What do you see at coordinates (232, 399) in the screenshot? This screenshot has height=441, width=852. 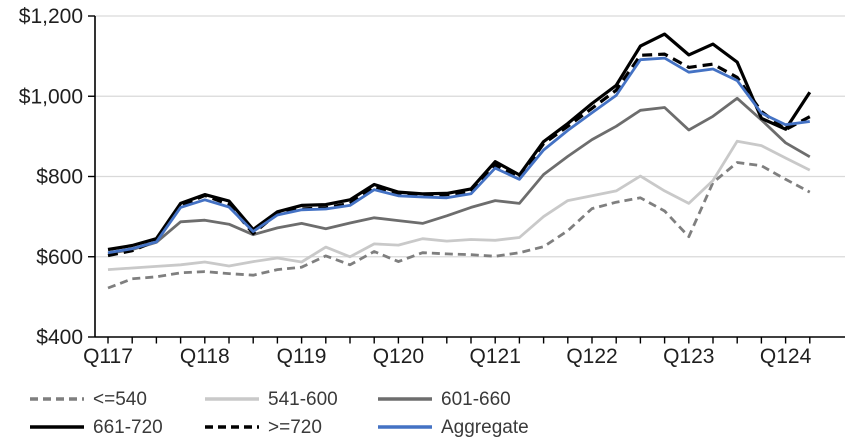 I see `legend-light-gray-line-icon` at bounding box center [232, 399].